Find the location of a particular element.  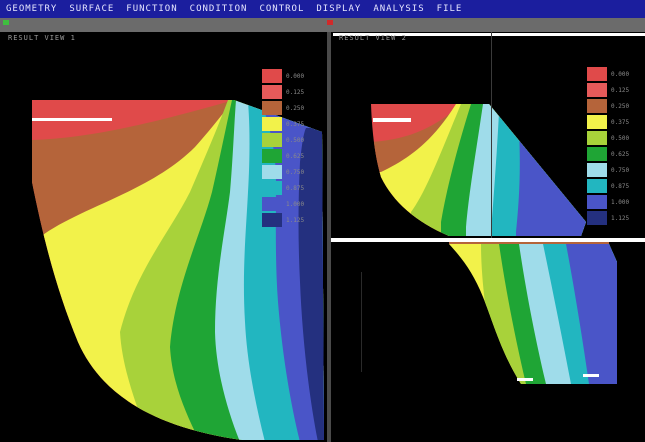

viewport-2-indicator is located at coordinates (330, 22).